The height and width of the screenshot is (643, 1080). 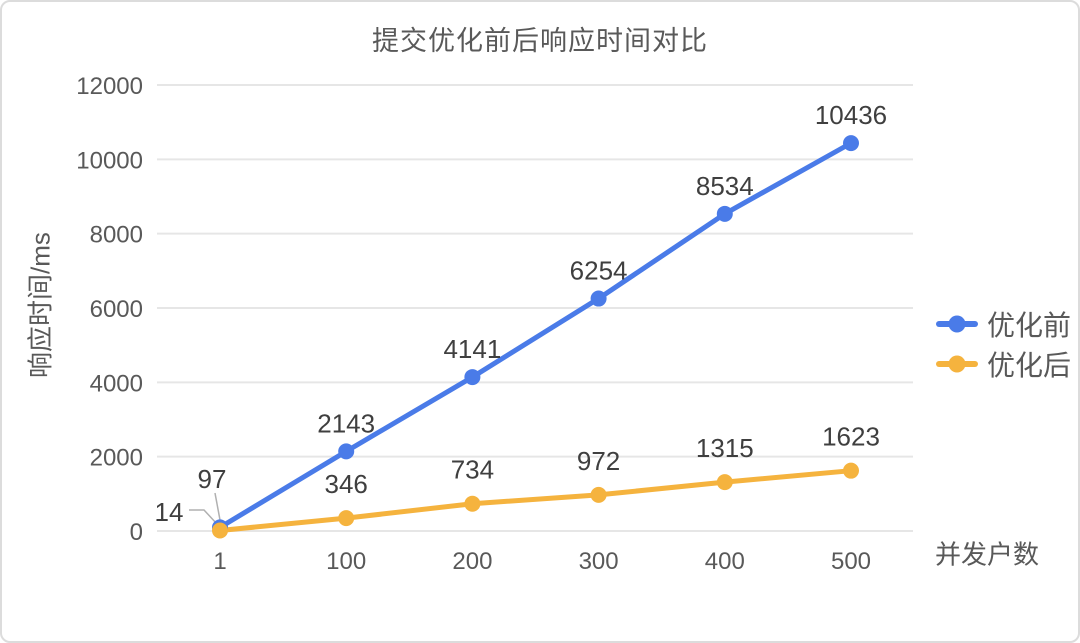 What do you see at coordinates (540, 41) in the screenshot?
I see `chart-title: 提交优化前后响应时间对比` at bounding box center [540, 41].